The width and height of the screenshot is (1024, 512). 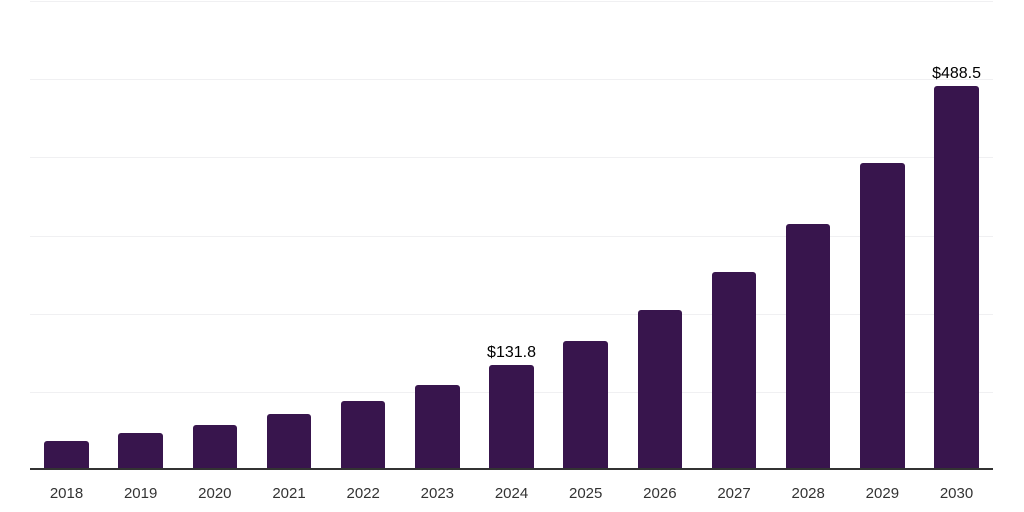 What do you see at coordinates (363, 434) in the screenshot?
I see `bar-2022` at bounding box center [363, 434].